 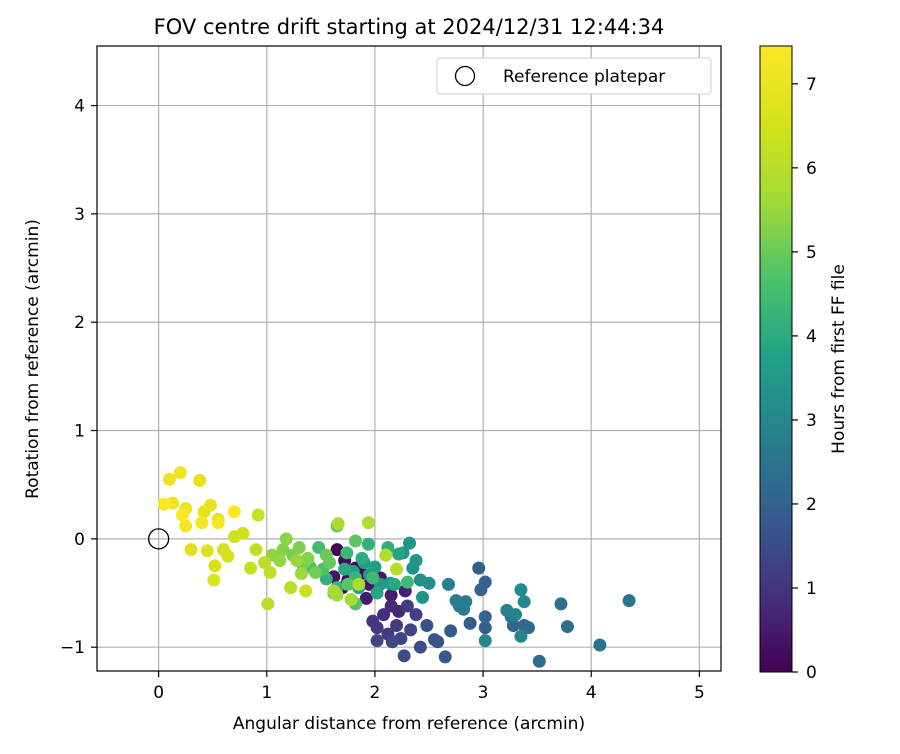 What do you see at coordinates (811, 85) in the screenshot?
I see `colorbar-tick-label: 7` at bounding box center [811, 85].